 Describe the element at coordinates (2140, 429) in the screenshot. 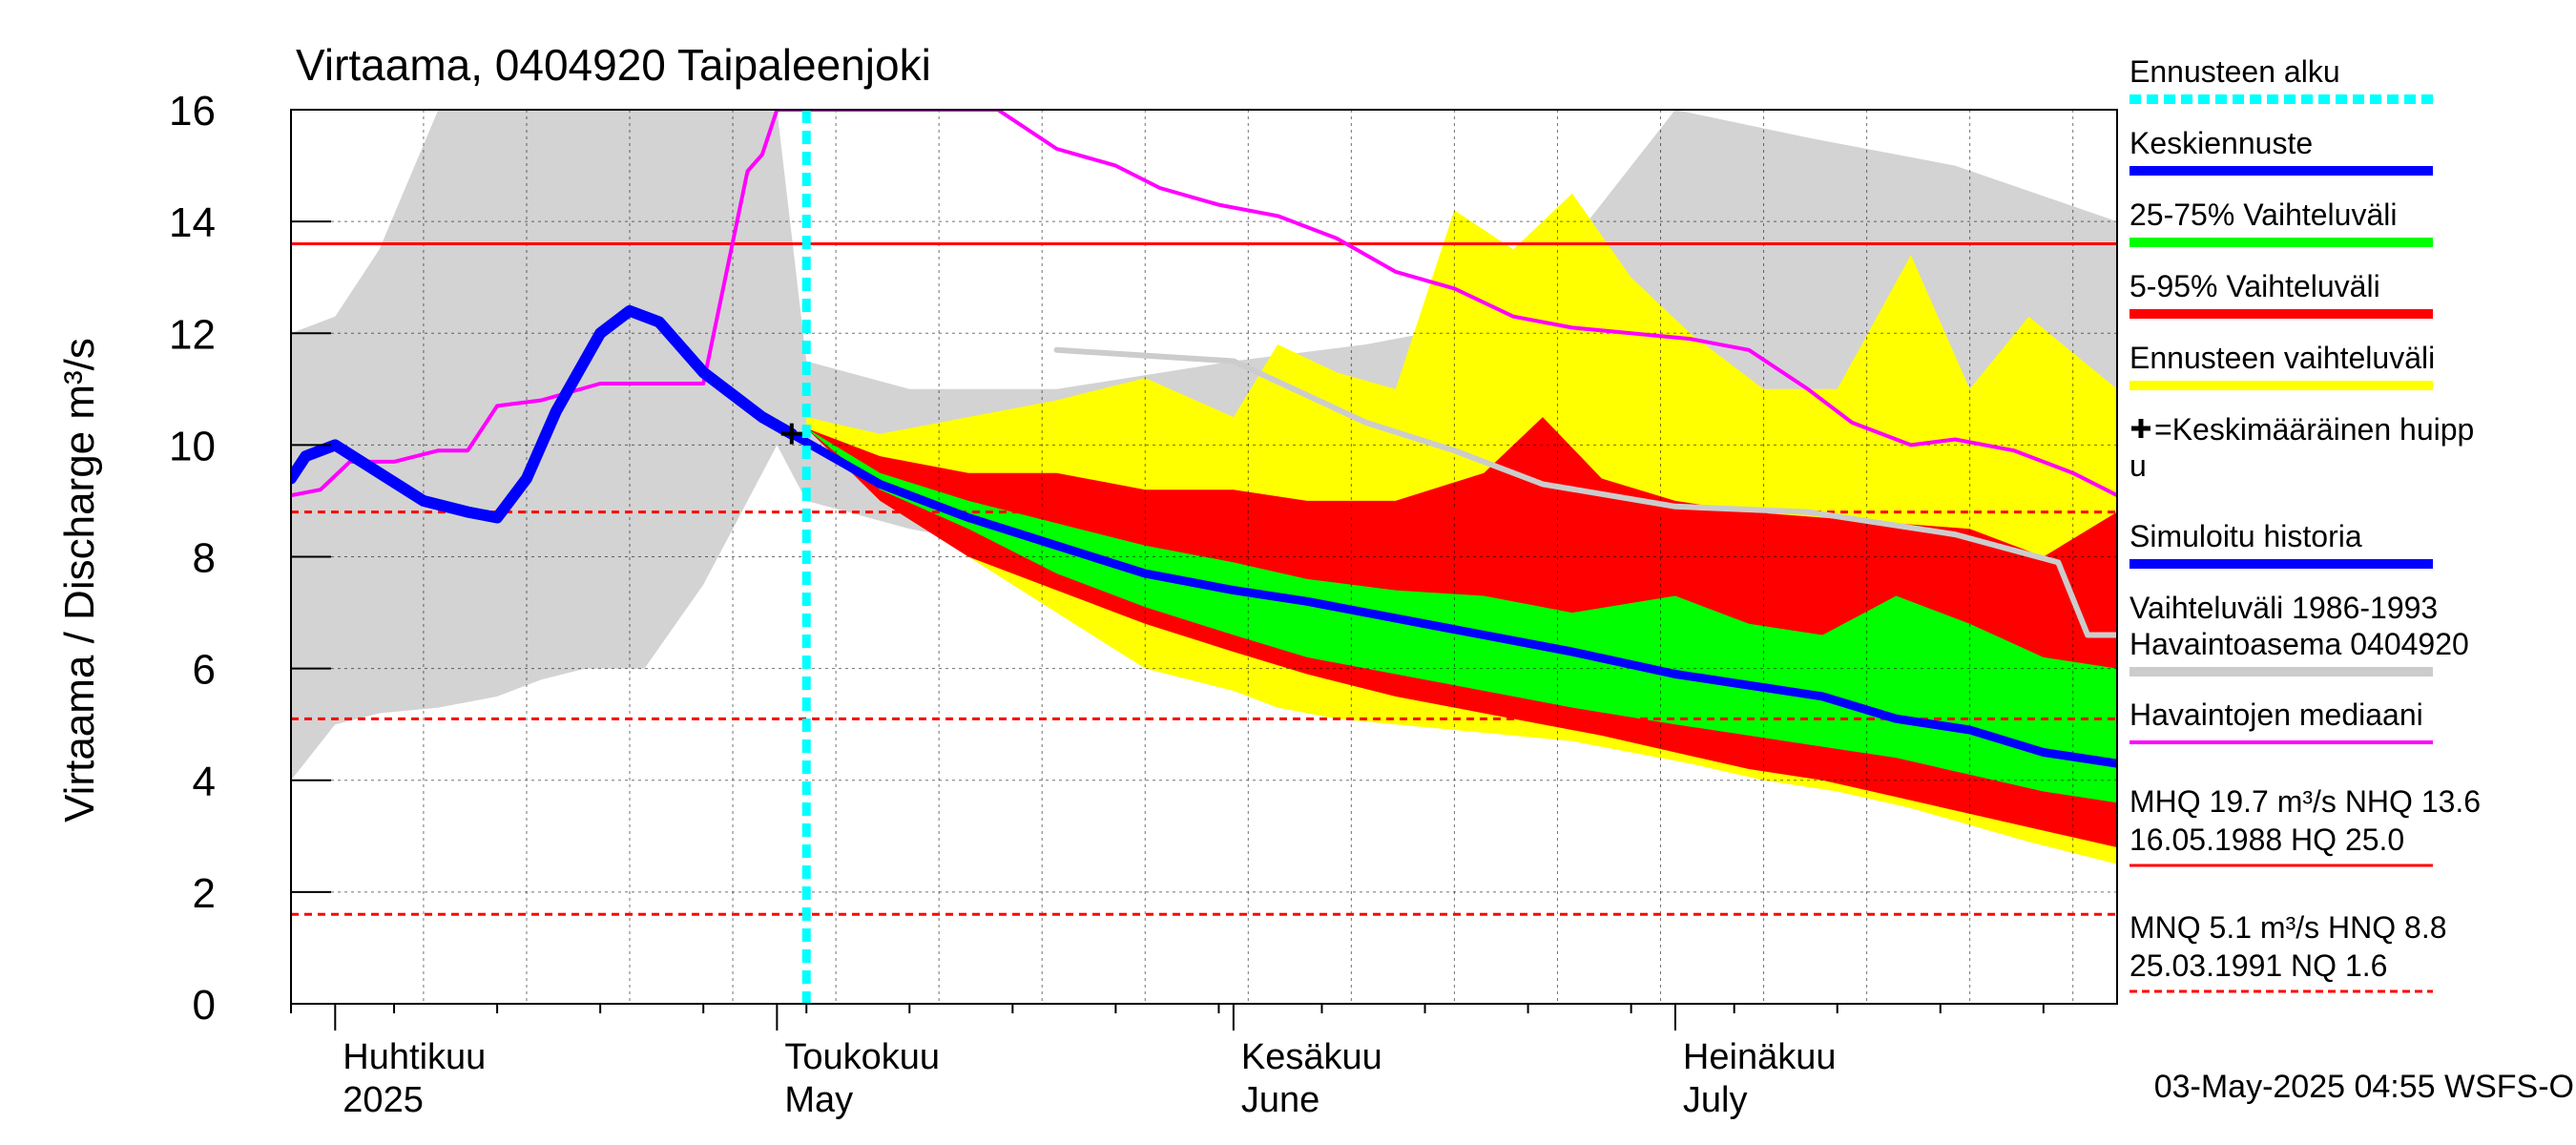

I see `legend-plus-icon` at that location.